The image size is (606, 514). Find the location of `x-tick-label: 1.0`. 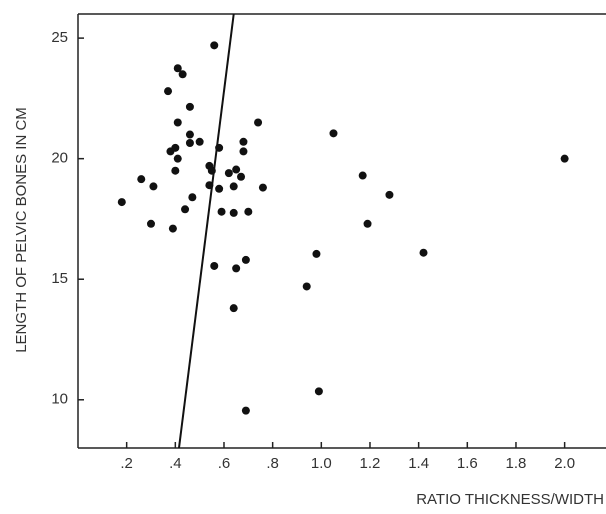

x-tick-label: 1.0 is located at coordinates (321, 463).